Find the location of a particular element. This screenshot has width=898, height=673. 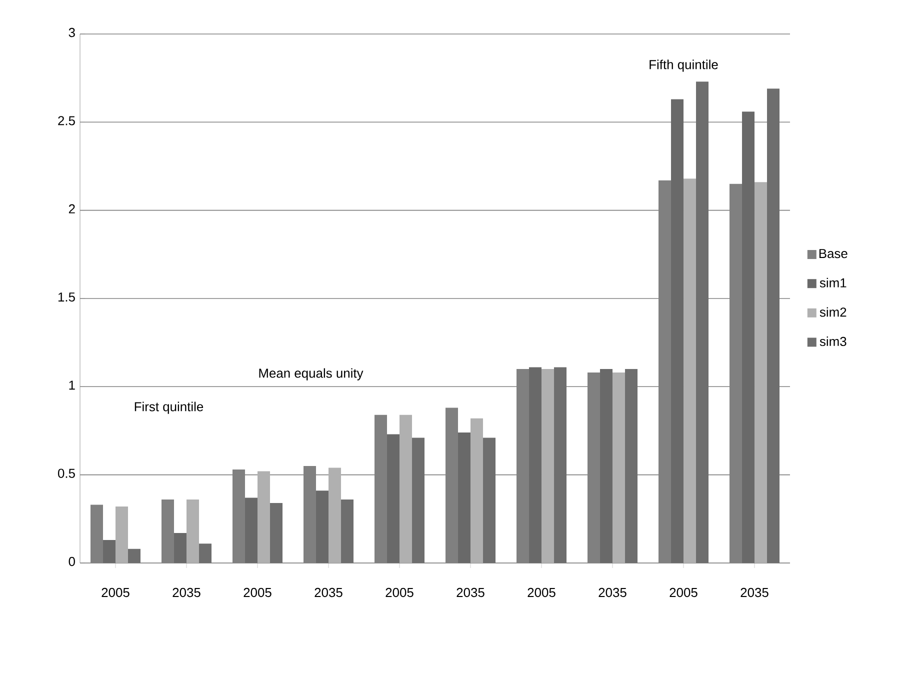

y-tick-label: 0.5 is located at coordinates (66, 473).